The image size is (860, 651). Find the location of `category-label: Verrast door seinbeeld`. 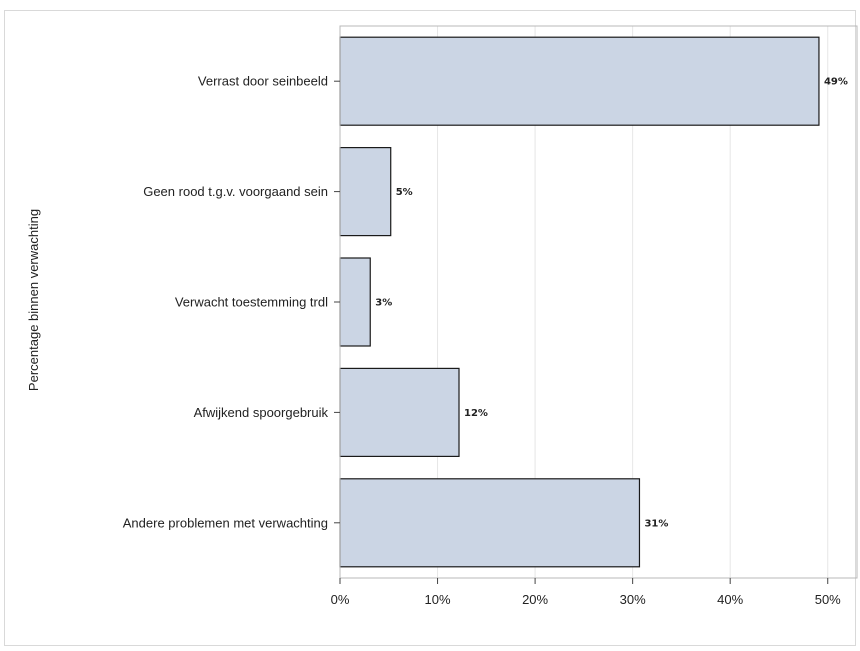

category-label: Verrast door seinbeeld is located at coordinates (263, 81).